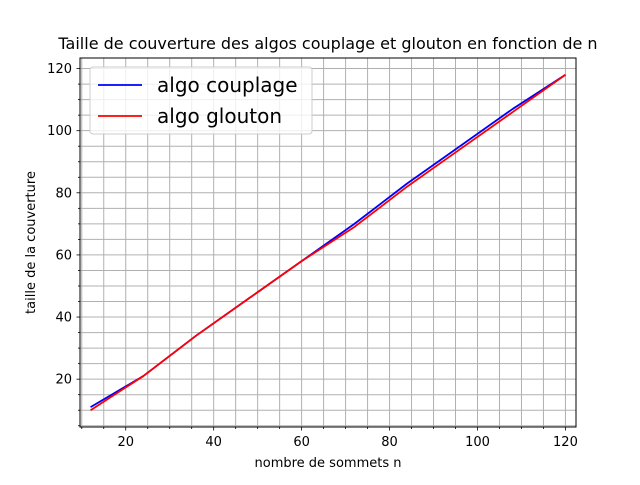  What do you see at coordinates (328, 463) in the screenshot?
I see `x-axis-label: nombre de sommets n` at bounding box center [328, 463].